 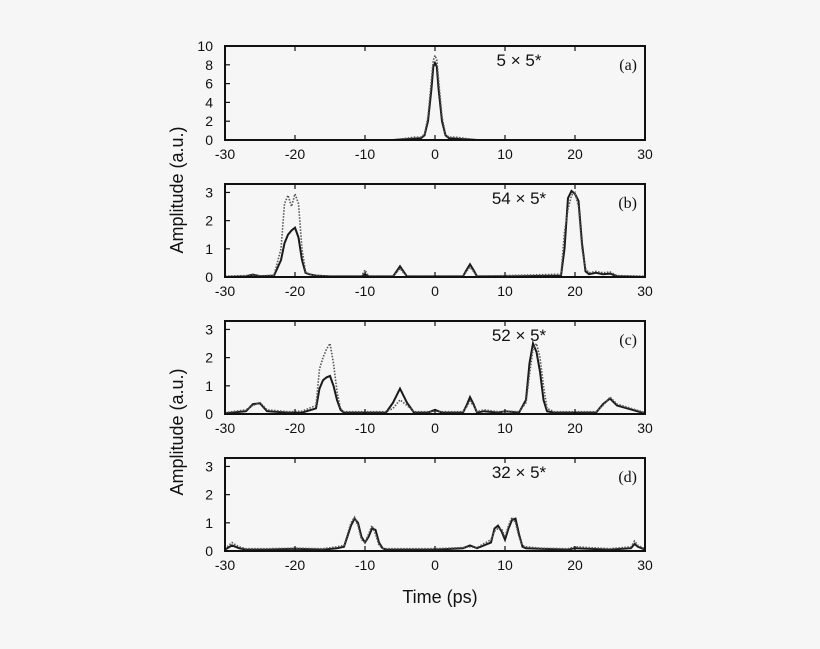 I want to click on panel-c-ytick-label: 3, so click(x=209, y=329).